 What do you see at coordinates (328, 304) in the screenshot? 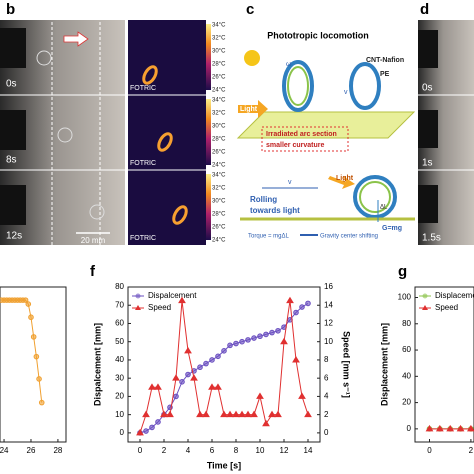
I see `y2-tick-label: 14` at bounding box center [328, 304].